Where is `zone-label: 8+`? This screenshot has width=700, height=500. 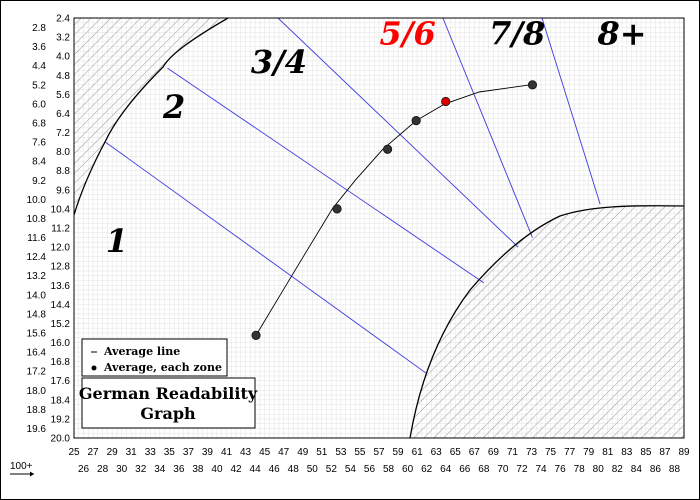
zone-label: 8+ is located at coordinates (622, 33).